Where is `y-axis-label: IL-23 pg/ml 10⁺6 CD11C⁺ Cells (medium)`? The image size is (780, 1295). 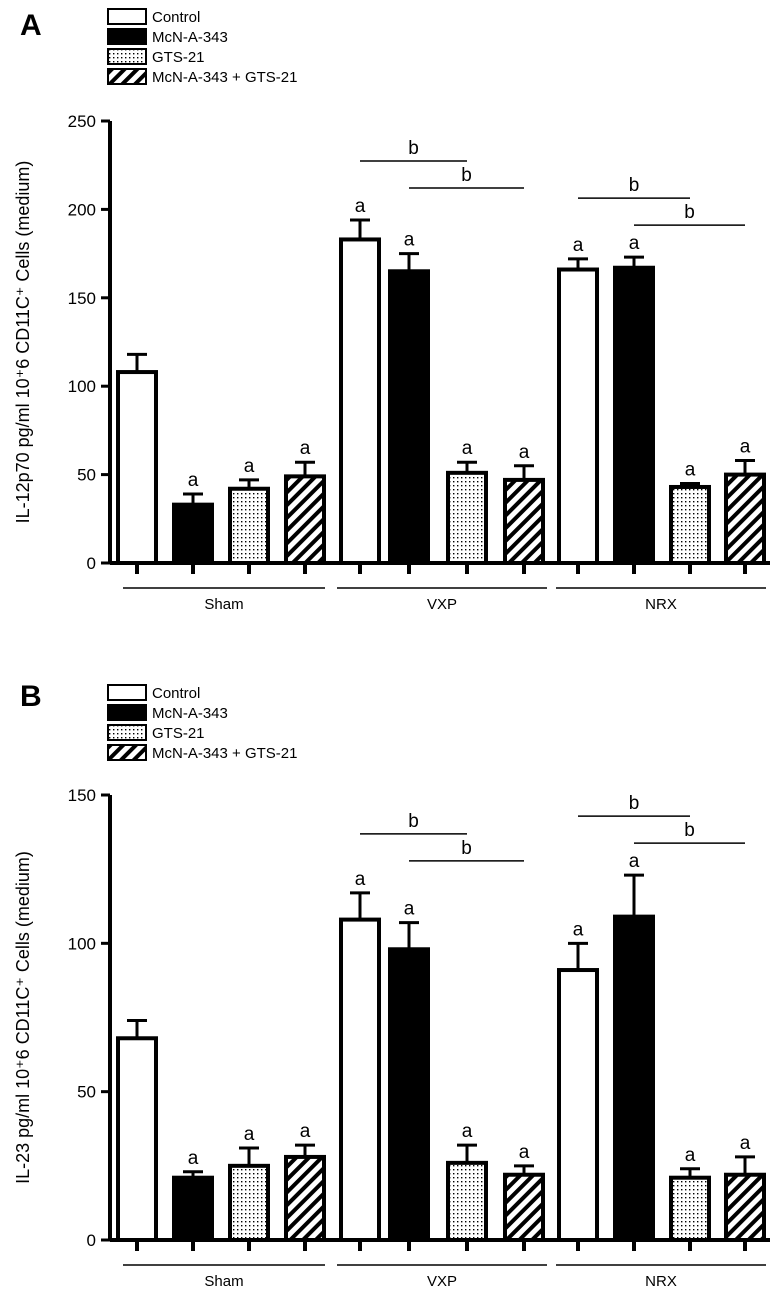 y-axis-label: IL-23 pg/ml 10⁺6 CD11C⁺ Cells (medium) is located at coordinates (23, 1017).